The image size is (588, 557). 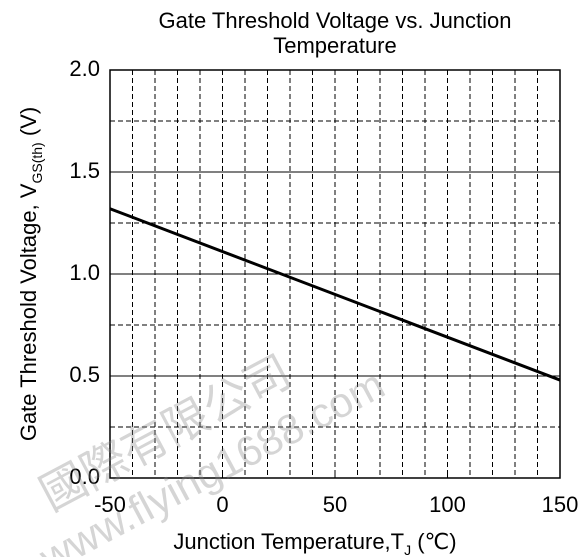 What do you see at coordinates (560, 504) in the screenshot?
I see `x-tick-label: 150` at bounding box center [560, 504].